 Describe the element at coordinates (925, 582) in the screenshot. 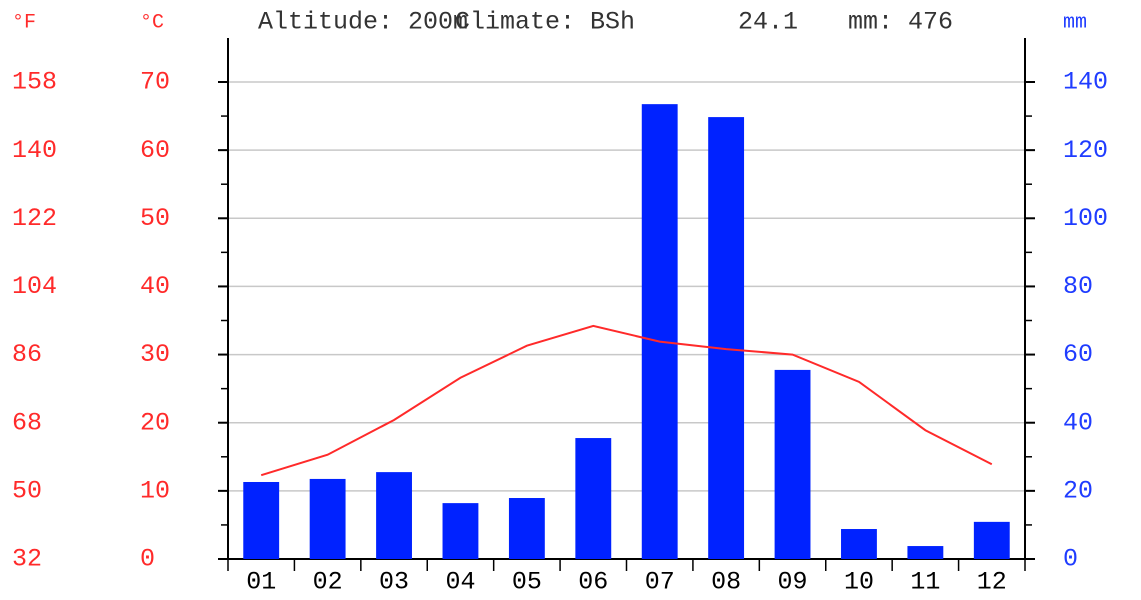

I see `x-tick-label: 11` at that location.